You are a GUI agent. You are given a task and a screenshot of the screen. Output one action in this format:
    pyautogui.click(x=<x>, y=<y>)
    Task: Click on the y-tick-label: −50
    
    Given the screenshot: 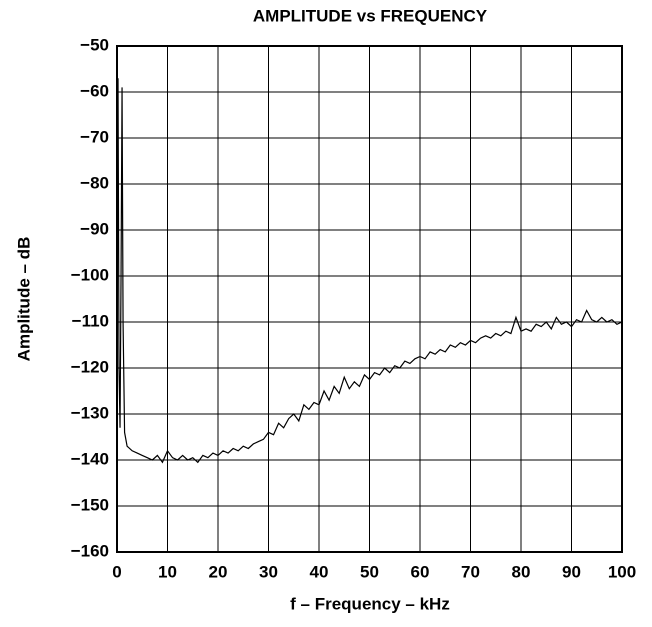 What is the action you would take?
    pyautogui.click(x=94, y=44)
    